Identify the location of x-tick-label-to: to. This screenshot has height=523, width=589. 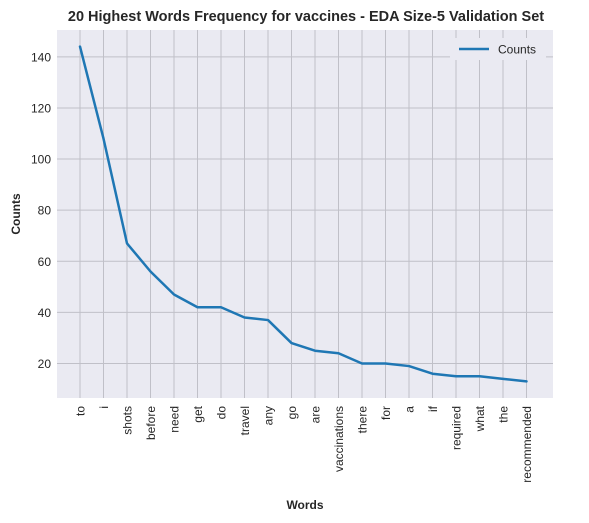
(81, 411).